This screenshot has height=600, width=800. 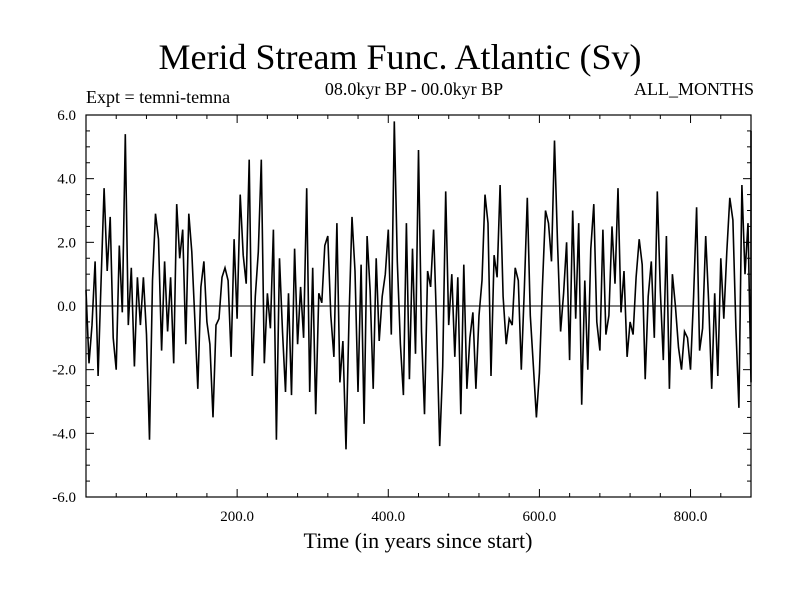 What do you see at coordinates (64, 498) in the screenshot?
I see `y-tick-label: -6.0` at bounding box center [64, 498].